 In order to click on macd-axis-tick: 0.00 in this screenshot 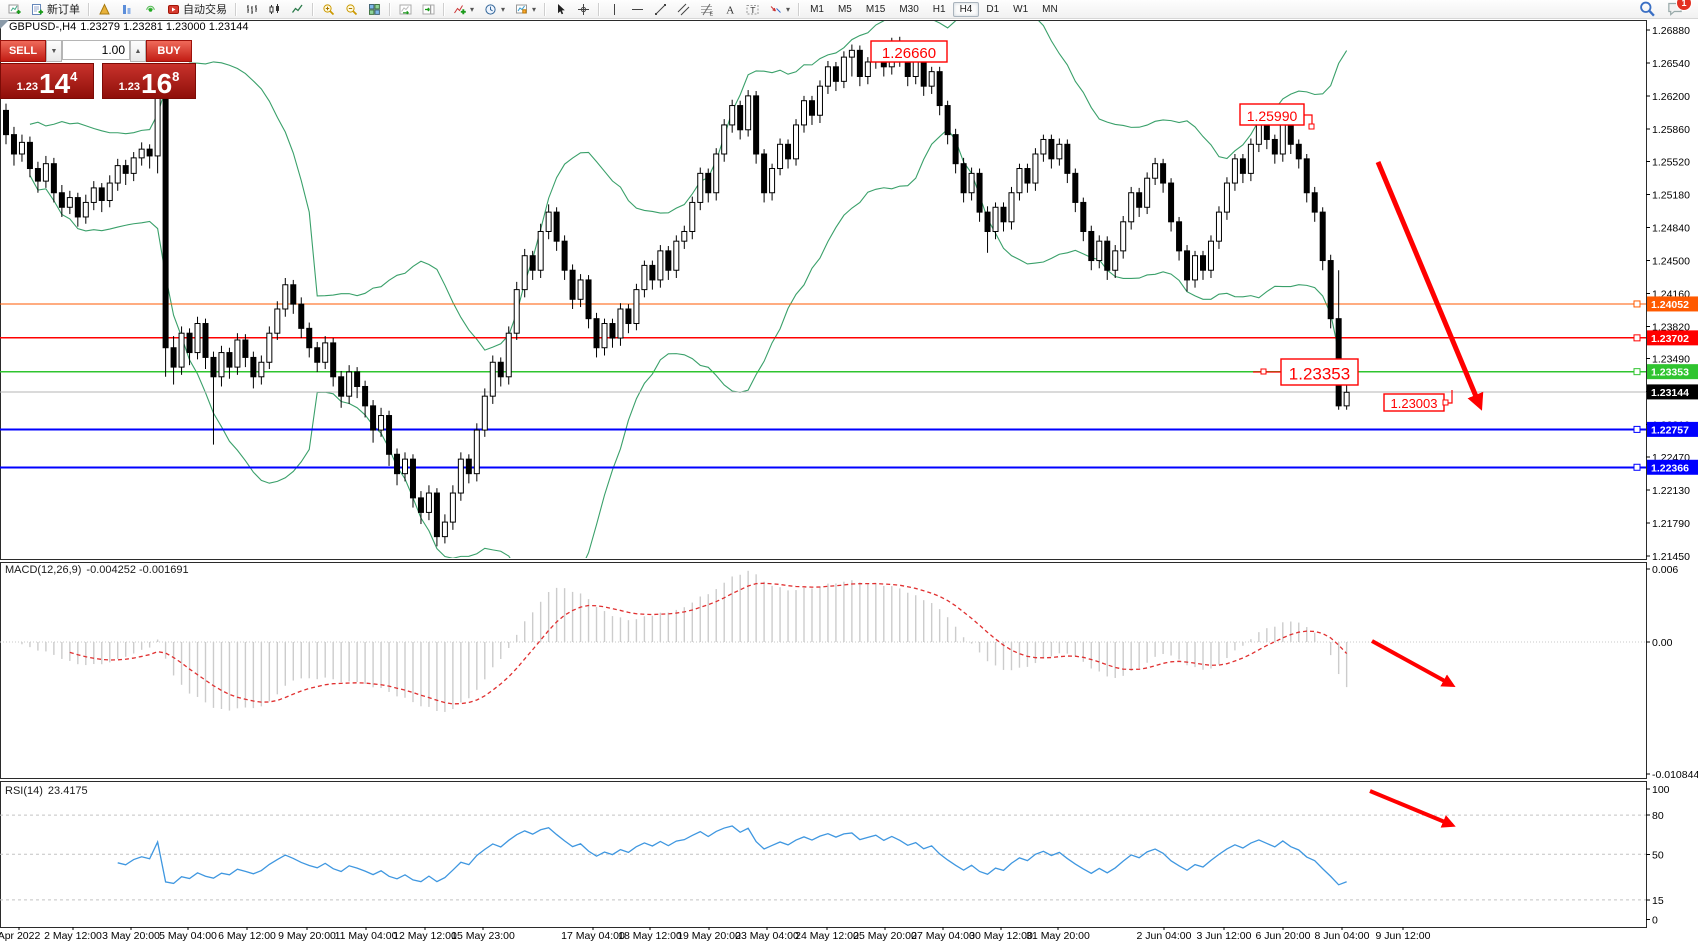, I will do `click(1662, 643)`.